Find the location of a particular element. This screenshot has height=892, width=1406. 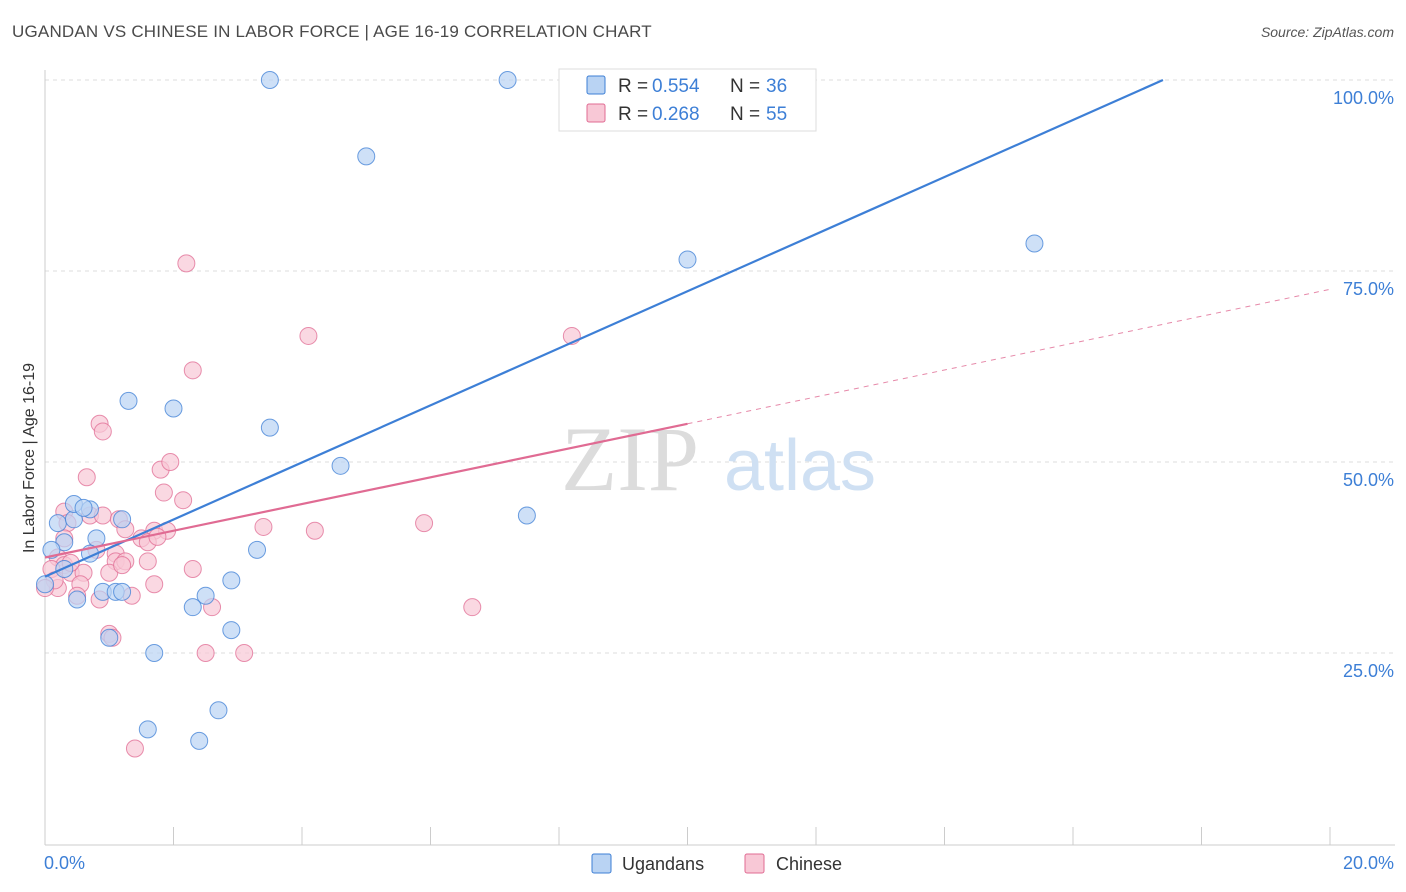

legend-chinese-swatch is located at coordinates (754, 863).